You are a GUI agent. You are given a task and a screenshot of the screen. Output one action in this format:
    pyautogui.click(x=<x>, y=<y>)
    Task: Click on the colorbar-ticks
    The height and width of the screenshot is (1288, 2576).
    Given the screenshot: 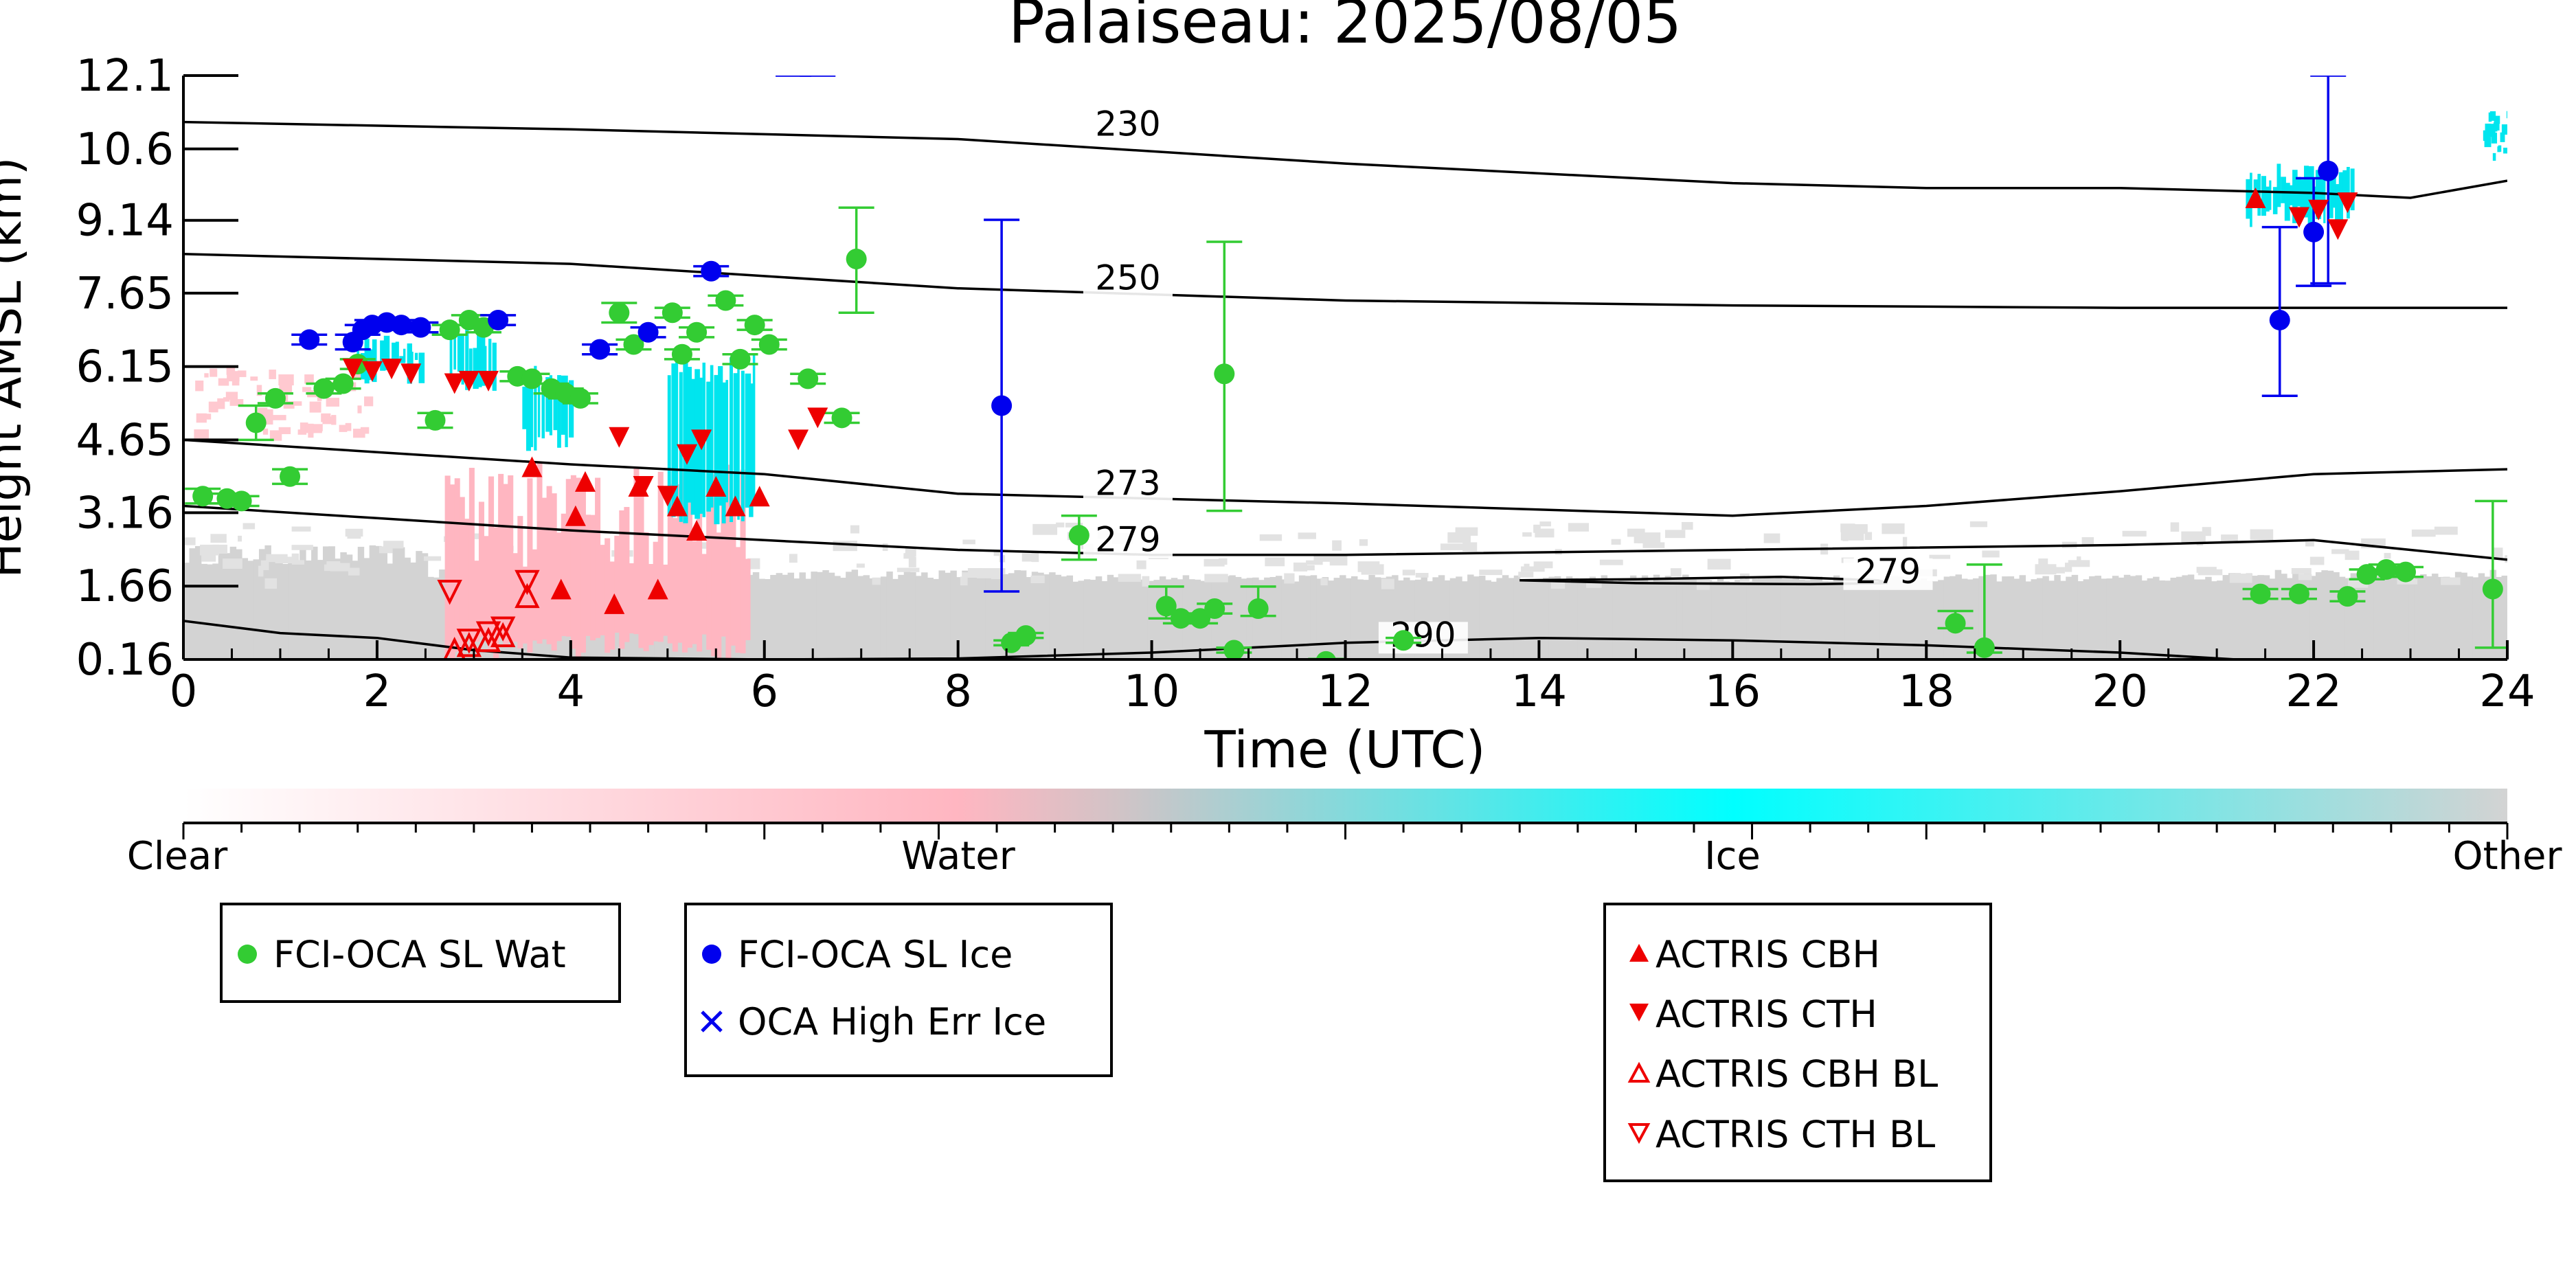 What is the action you would take?
    pyautogui.click(x=1345, y=831)
    